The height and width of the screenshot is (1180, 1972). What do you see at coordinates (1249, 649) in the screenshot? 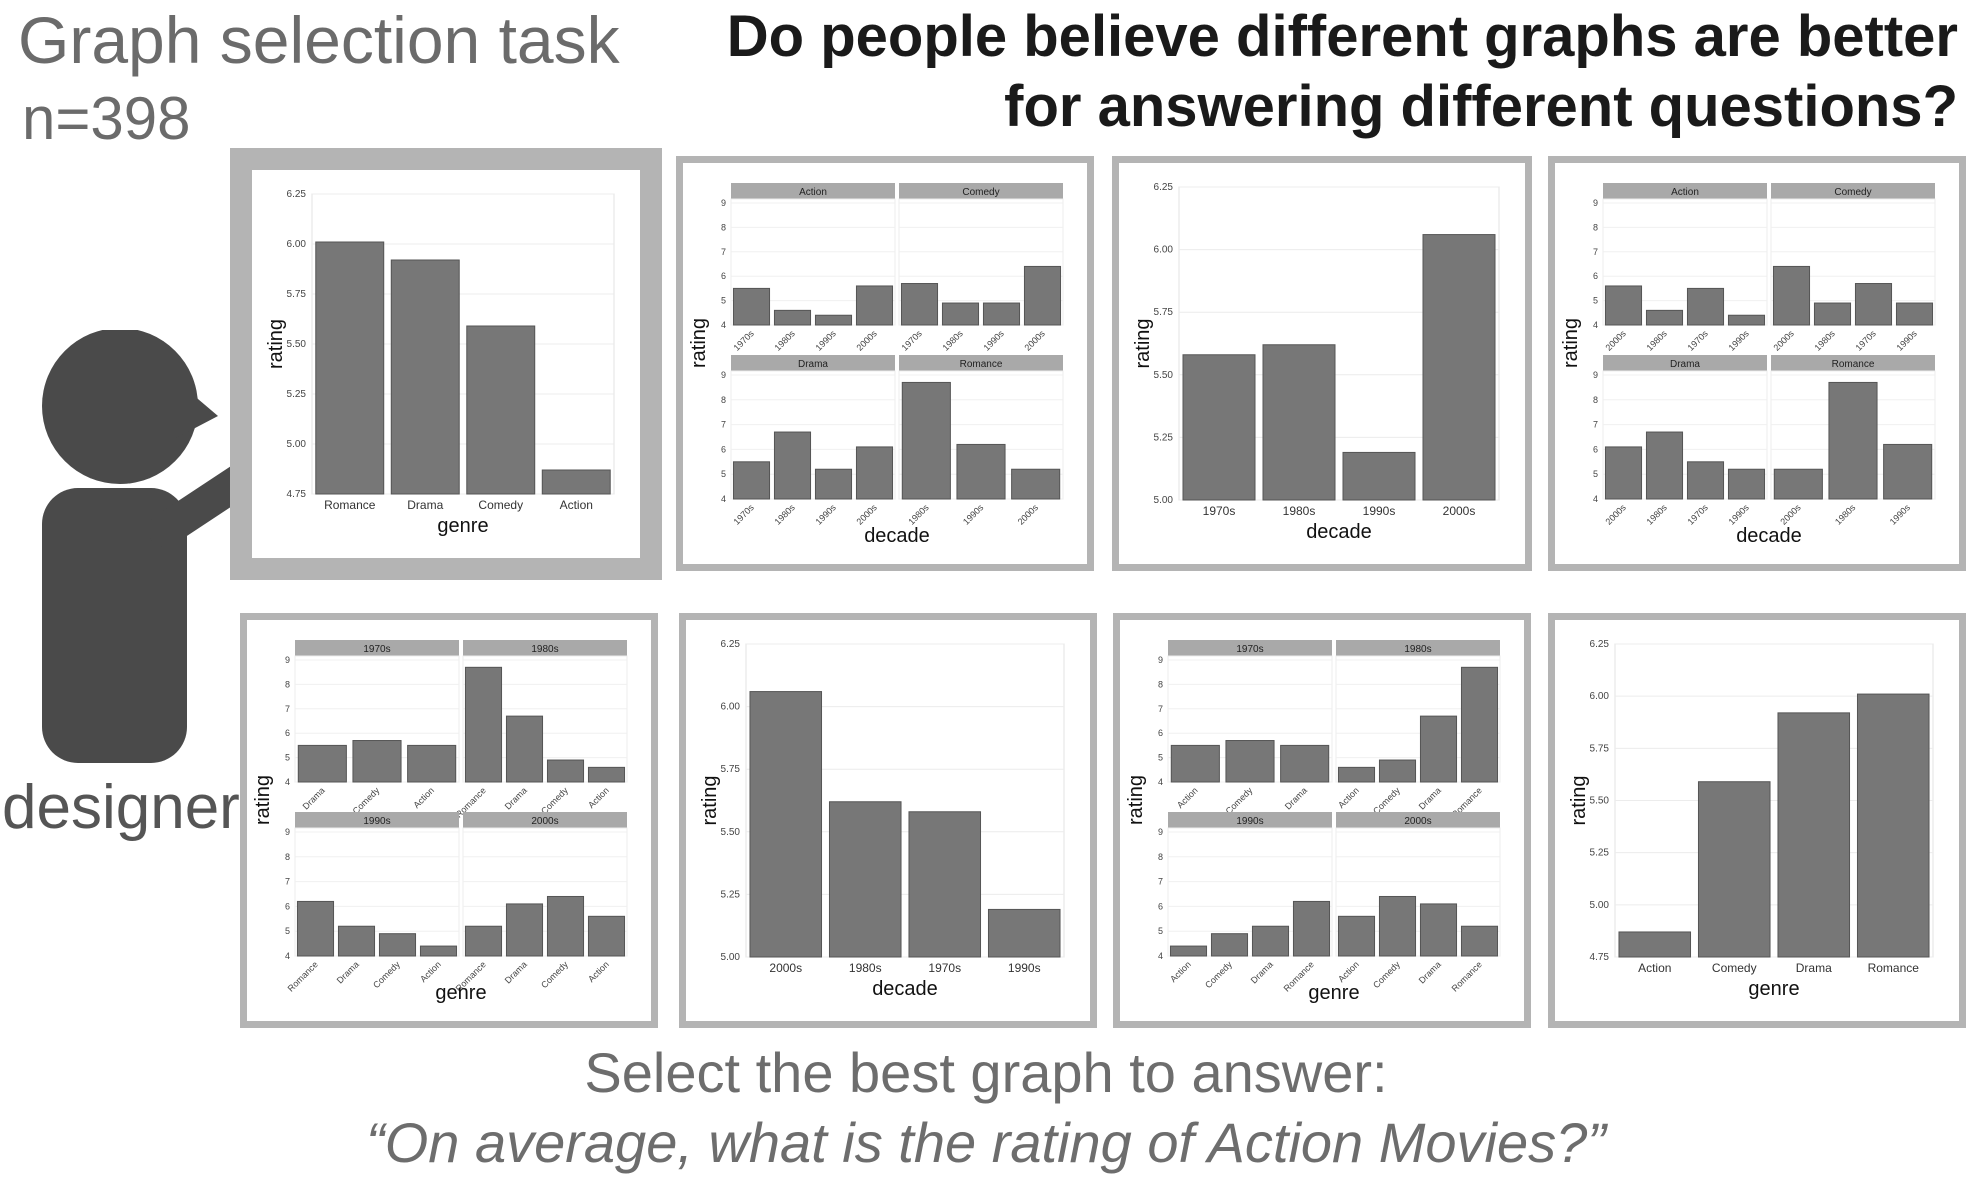
I see `facet-title: 1970s` at bounding box center [1249, 649].